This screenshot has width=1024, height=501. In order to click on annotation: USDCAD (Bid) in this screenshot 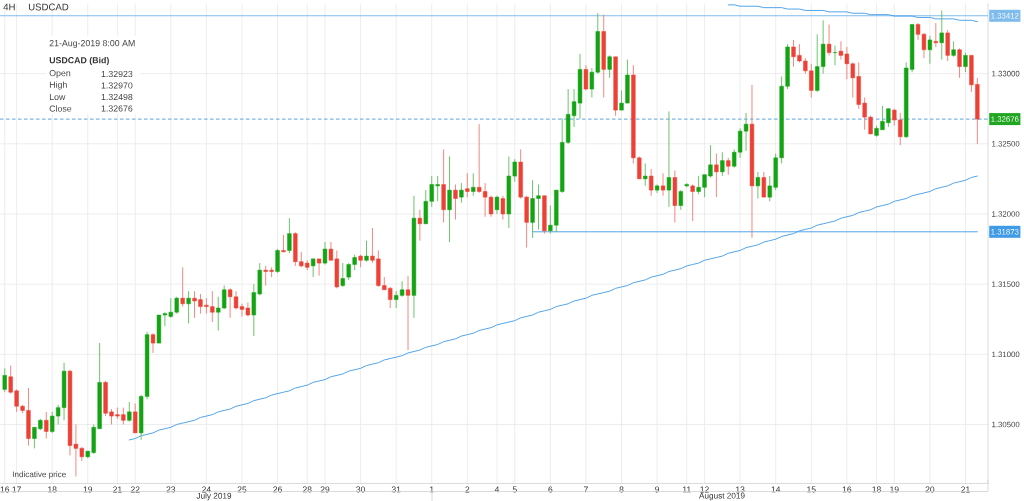, I will do `click(79, 61)`.